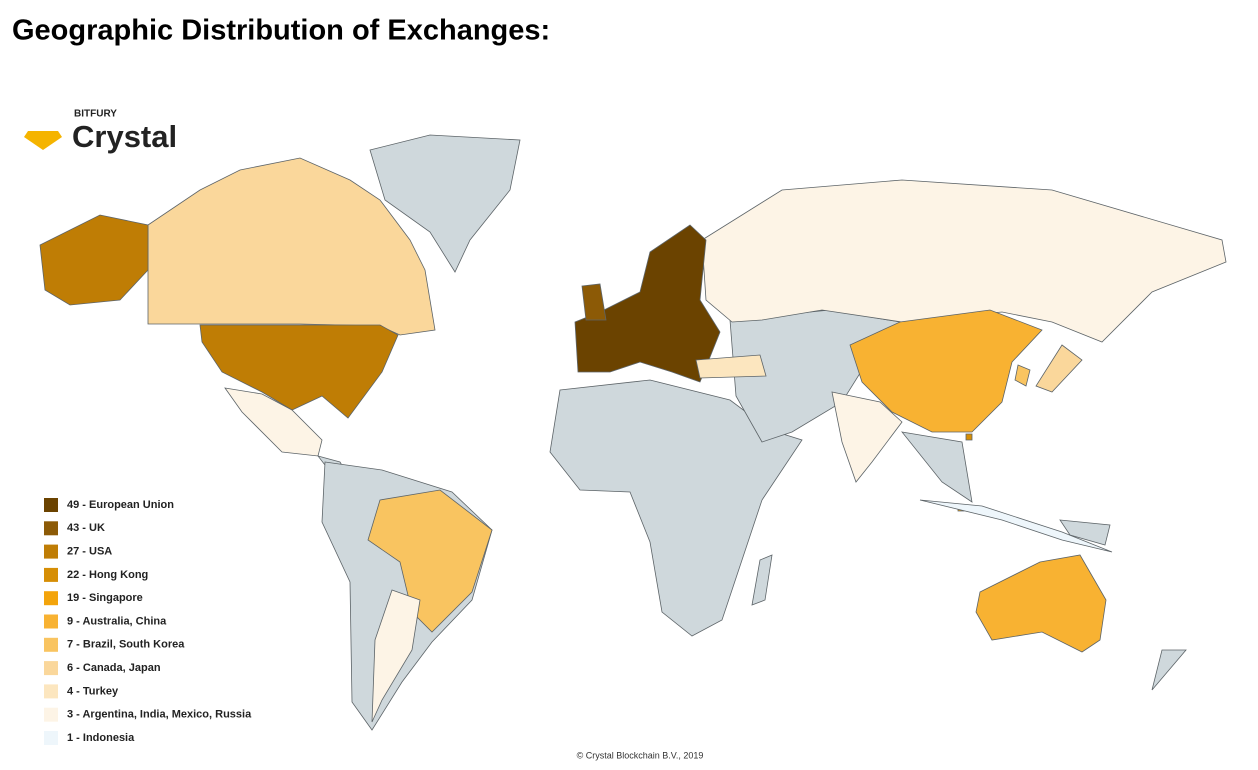  Describe the element at coordinates (291, 246) in the screenshot. I see `canada` at that location.